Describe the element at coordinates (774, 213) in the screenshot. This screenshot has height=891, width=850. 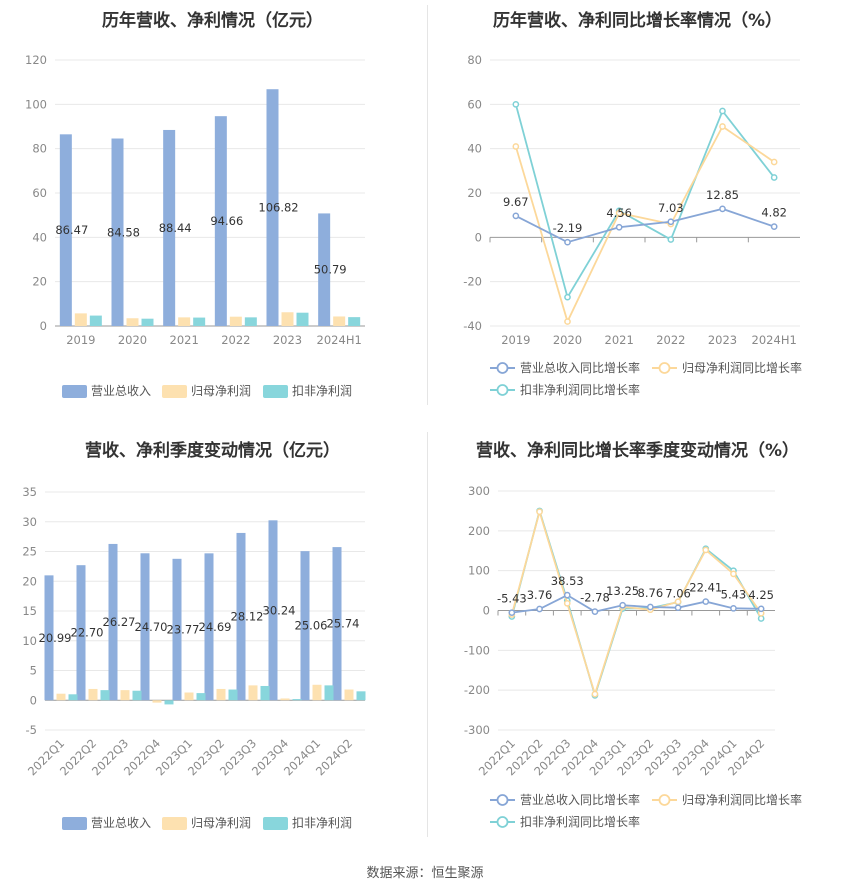
I see `point-value-label: 4.82` at that location.